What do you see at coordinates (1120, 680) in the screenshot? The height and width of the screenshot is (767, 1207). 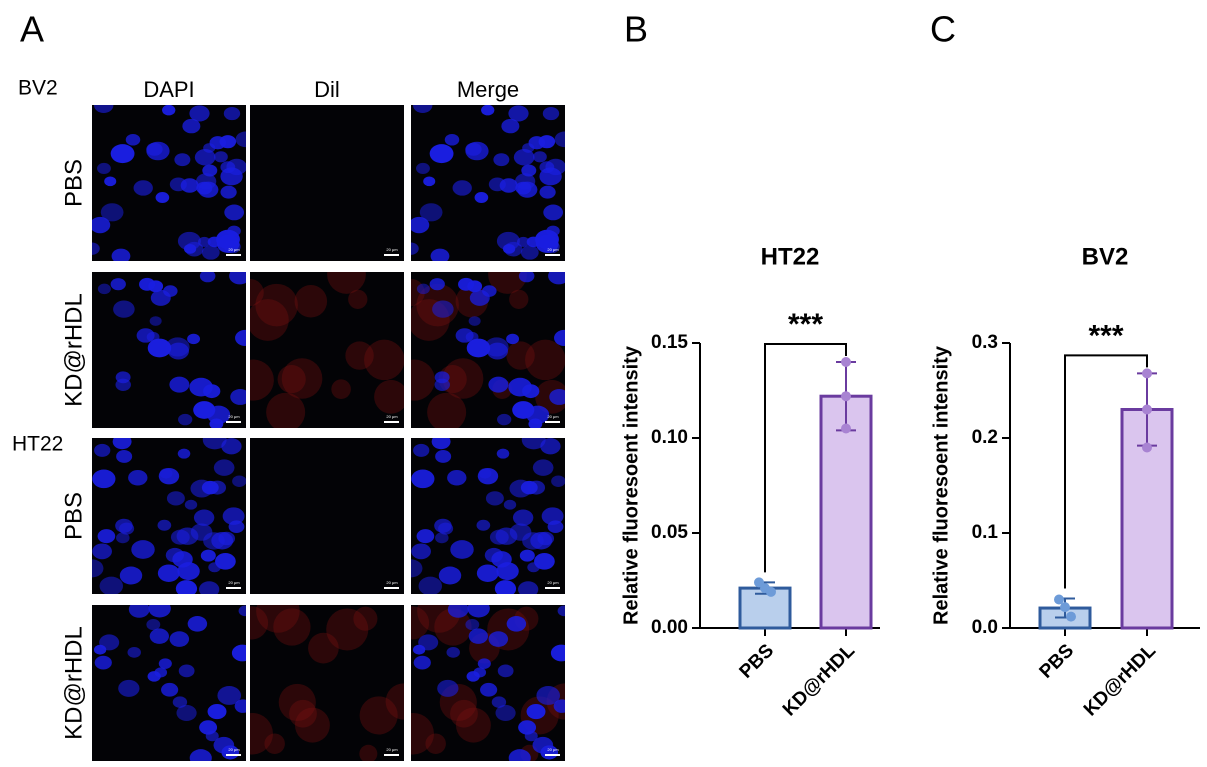 I see `x-tick-label: KD@rHDL` at bounding box center [1120, 680].